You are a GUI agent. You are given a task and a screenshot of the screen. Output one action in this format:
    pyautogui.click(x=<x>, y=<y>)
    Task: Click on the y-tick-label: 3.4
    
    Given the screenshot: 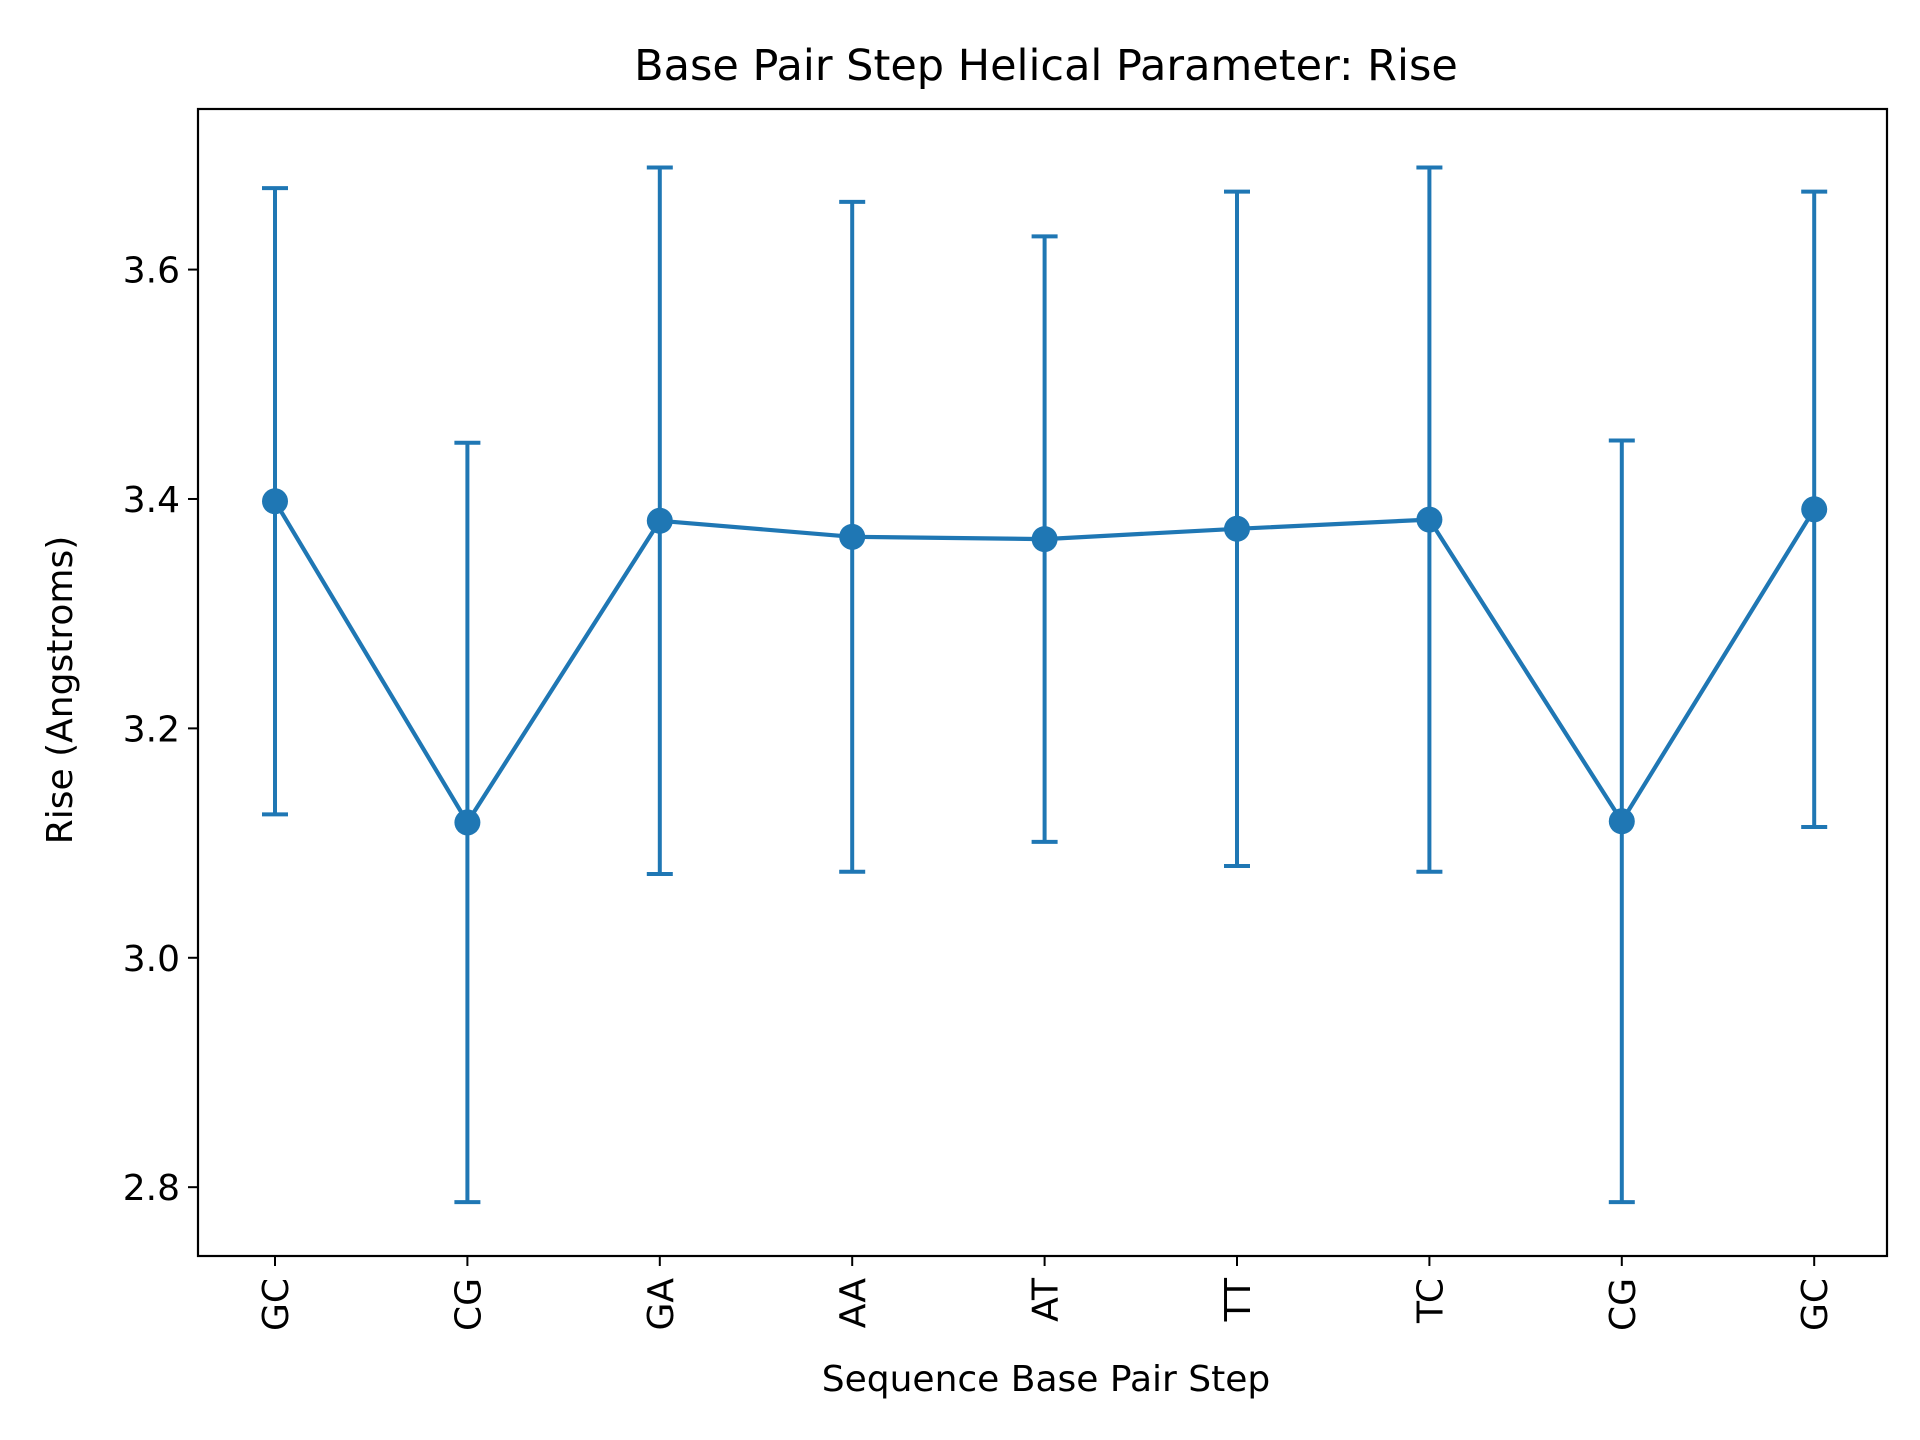 What is the action you would take?
    pyautogui.click(x=151, y=500)
    